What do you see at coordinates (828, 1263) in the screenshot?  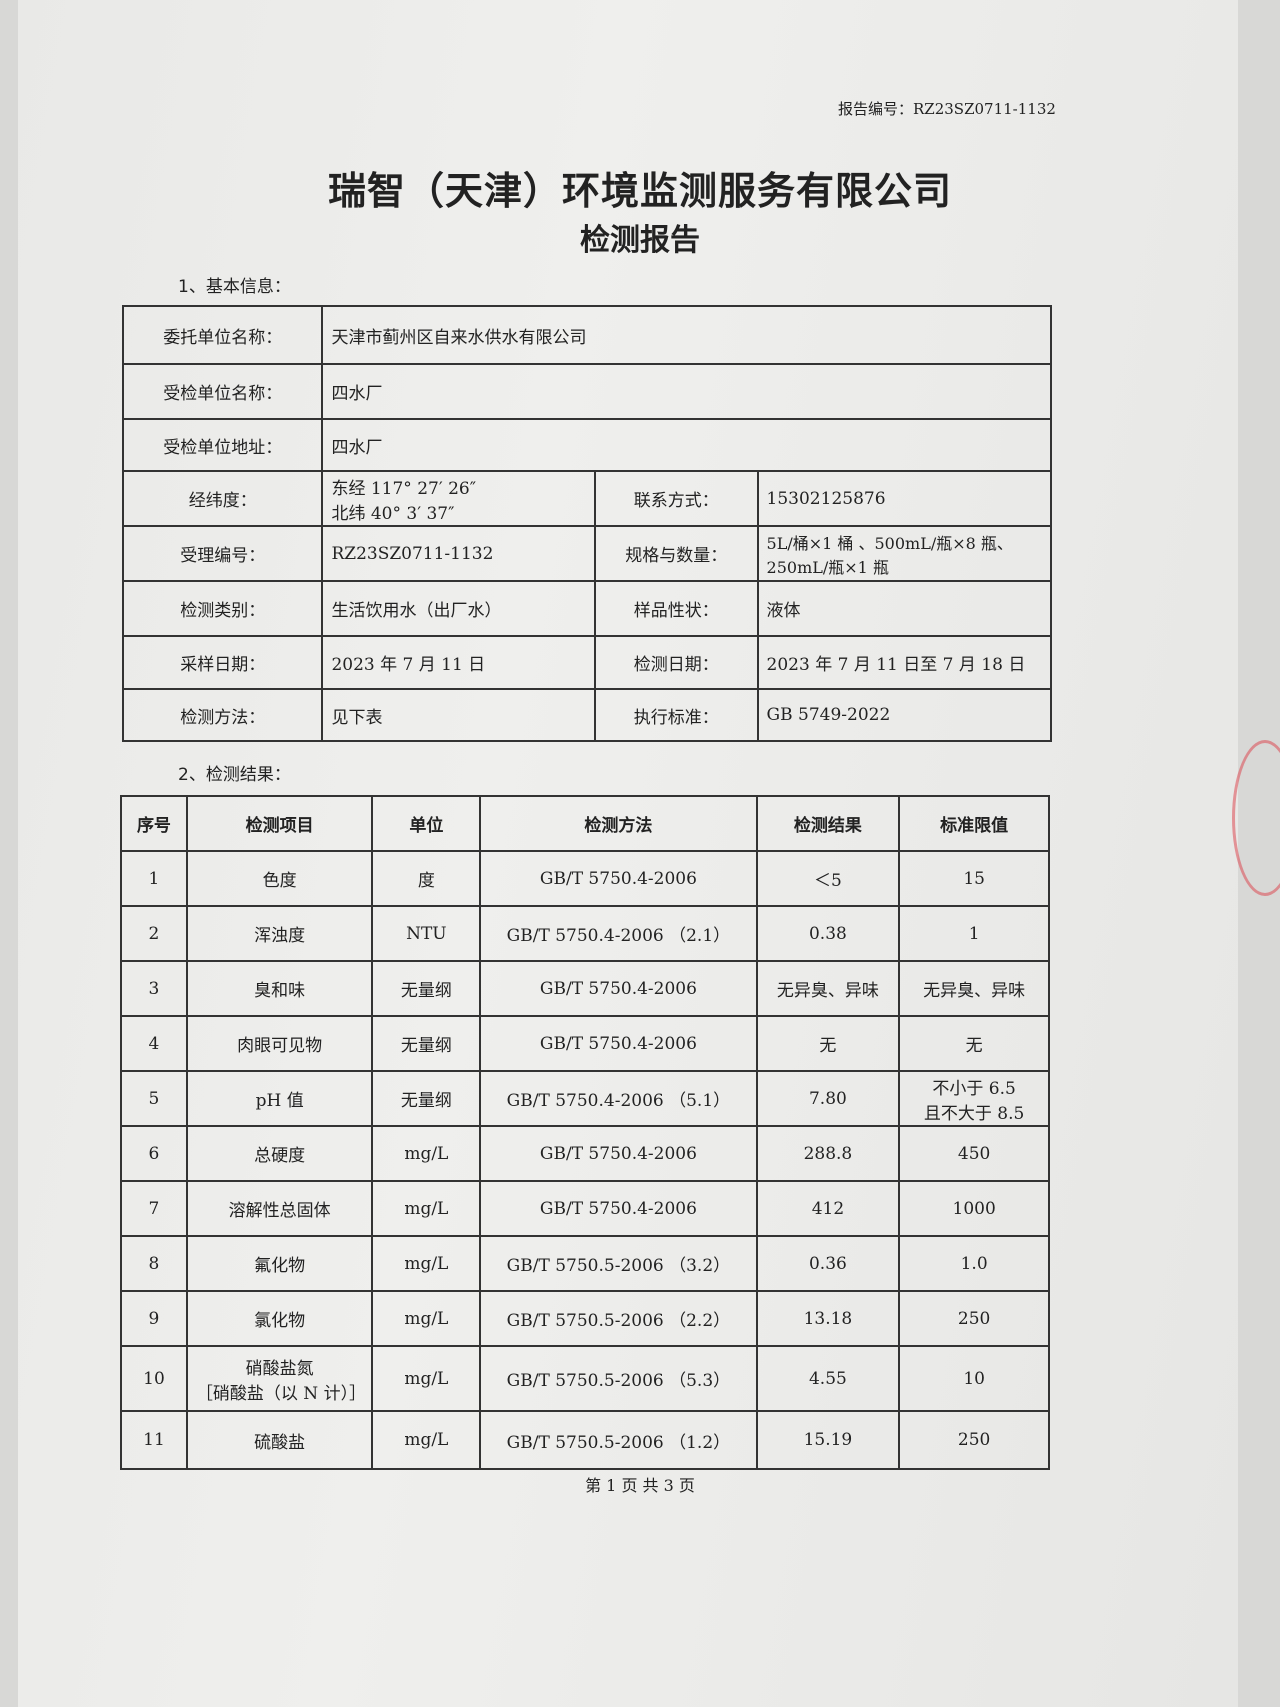 I see `table-cell: 0.36` at bounding box center [828, 1263].